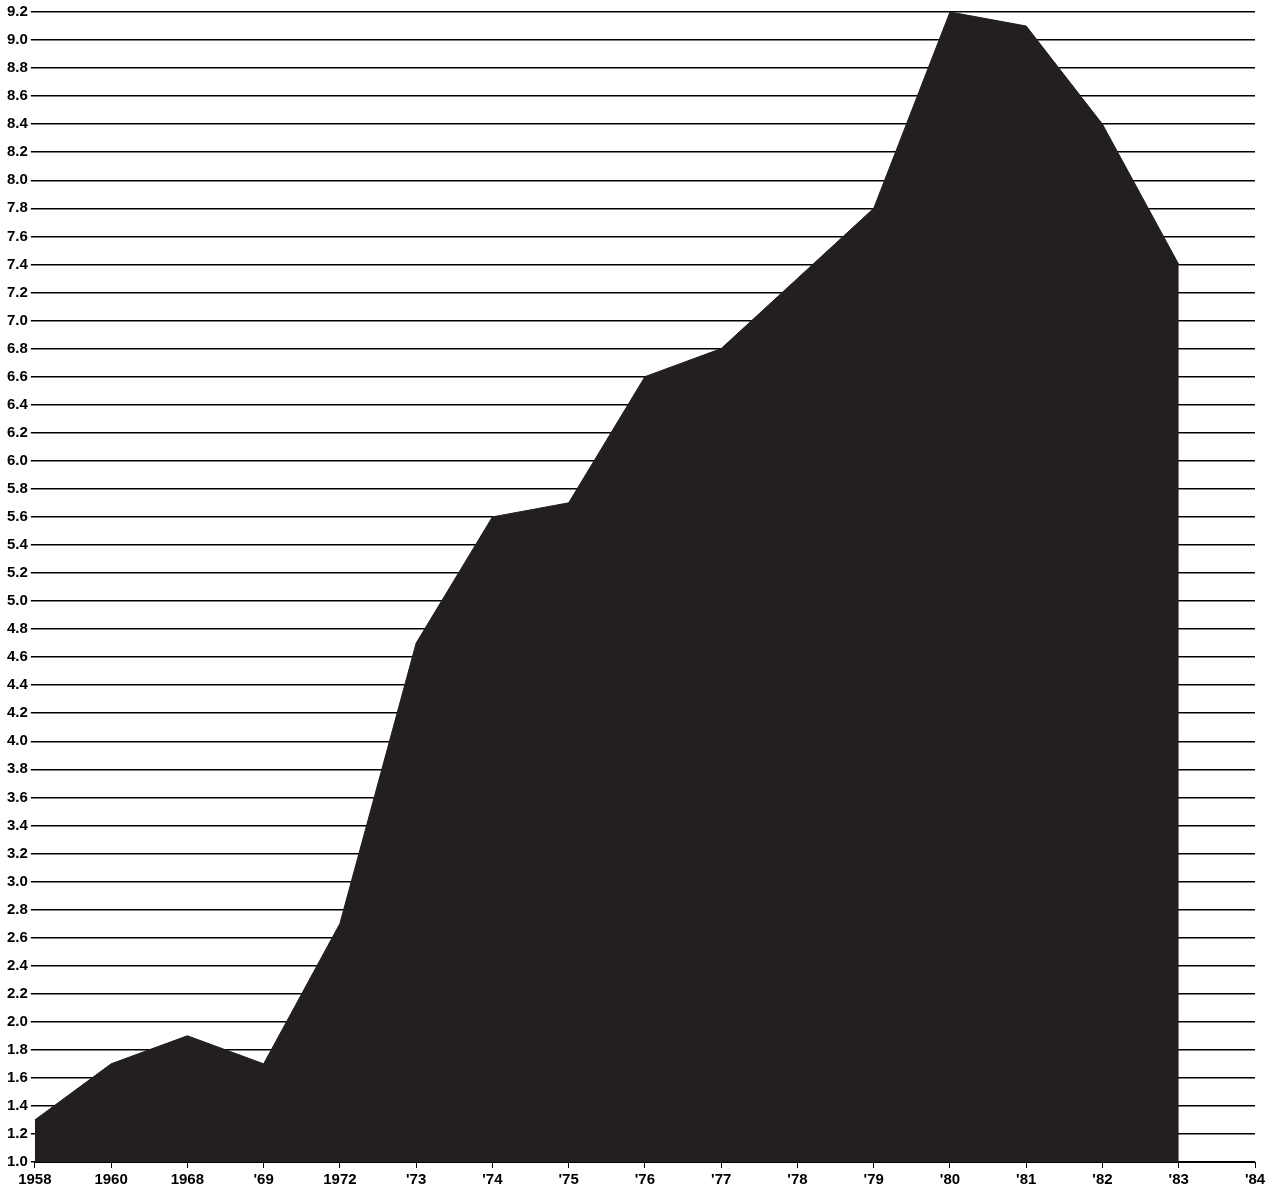  Describe the element at coordinates (416, 1179) in the screenshot. I see `x-tick-label: '73` at that location.